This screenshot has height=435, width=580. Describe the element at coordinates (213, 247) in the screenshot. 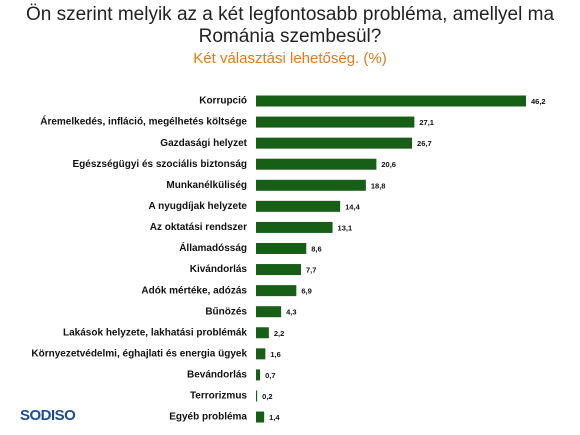

I see `category-label: Államadósság` at that location.